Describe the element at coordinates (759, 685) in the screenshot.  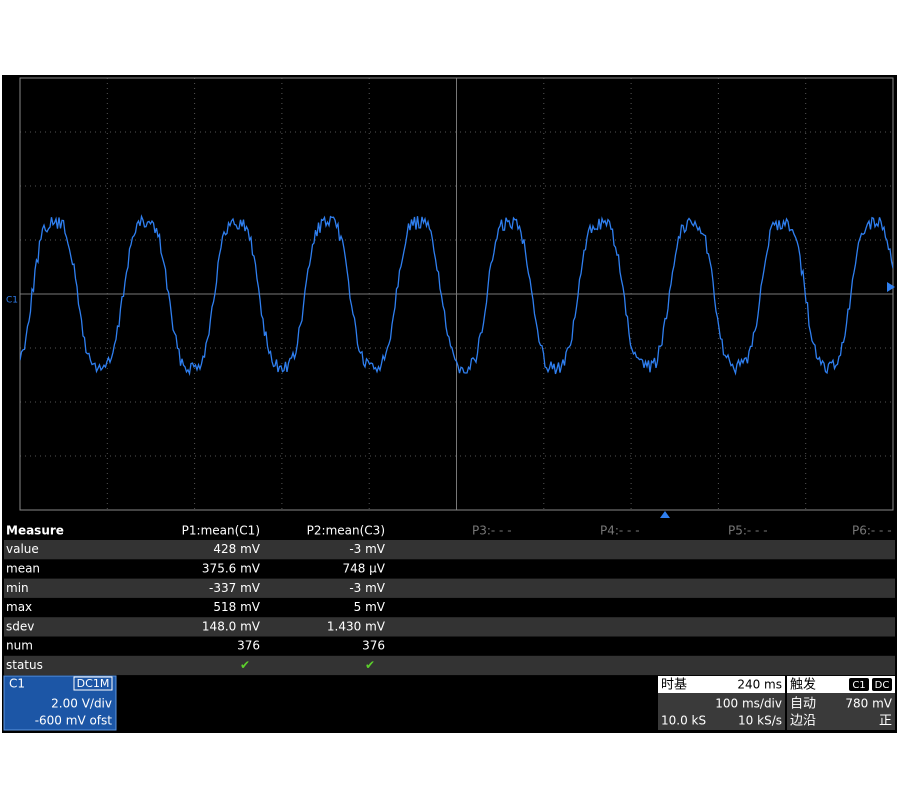
I see `delay: 240 ms` at that location.